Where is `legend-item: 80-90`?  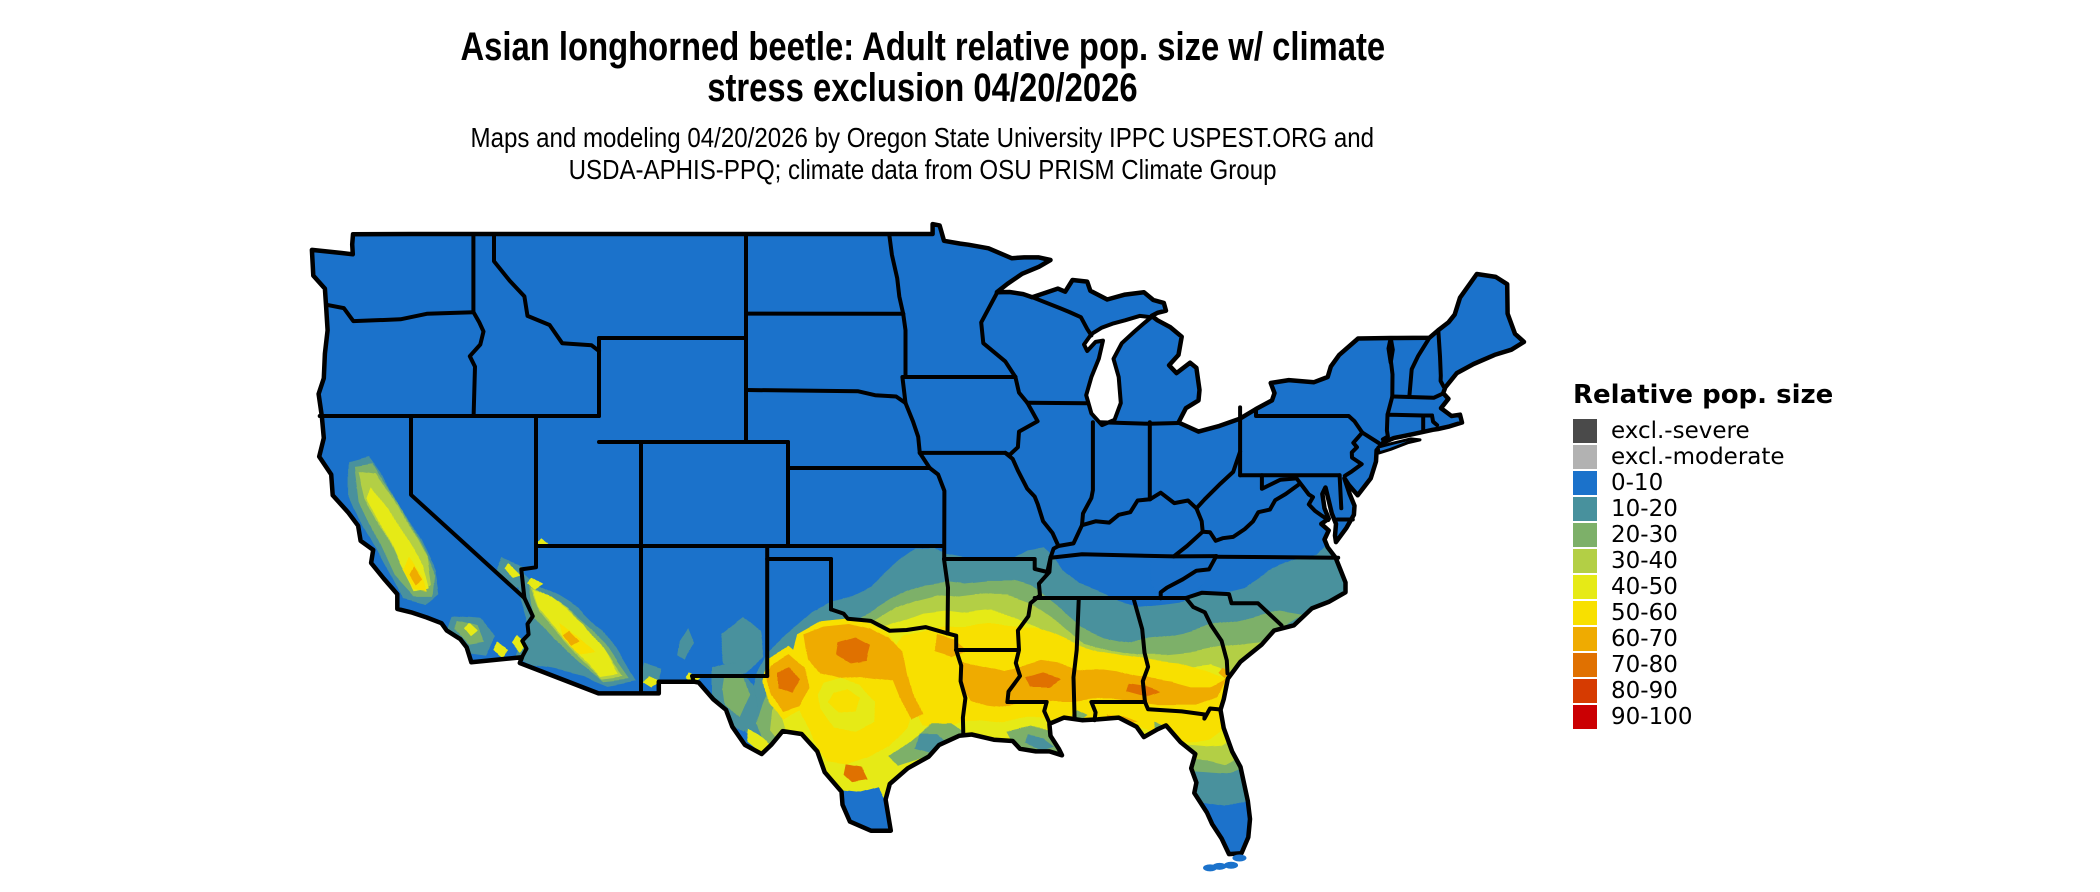
legend-item: 80-90 is located at coordinates (1703, 691).